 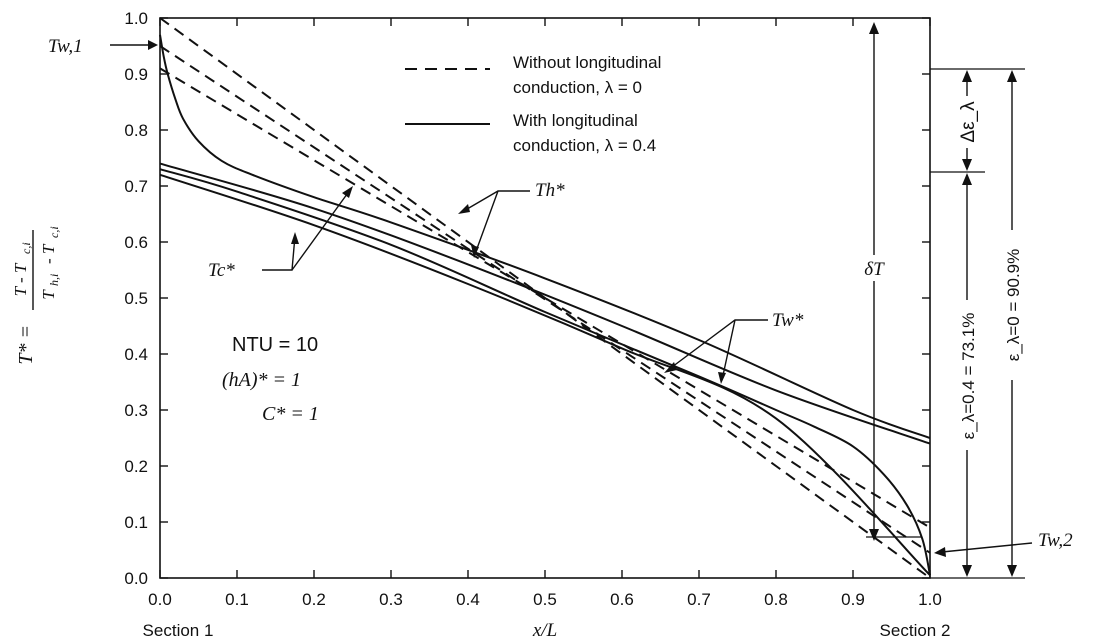 What do you see at coordinates (275, 345) in the screenshot?
I see `param-ntu: NTU = 10` at bounding box center [275, 345].